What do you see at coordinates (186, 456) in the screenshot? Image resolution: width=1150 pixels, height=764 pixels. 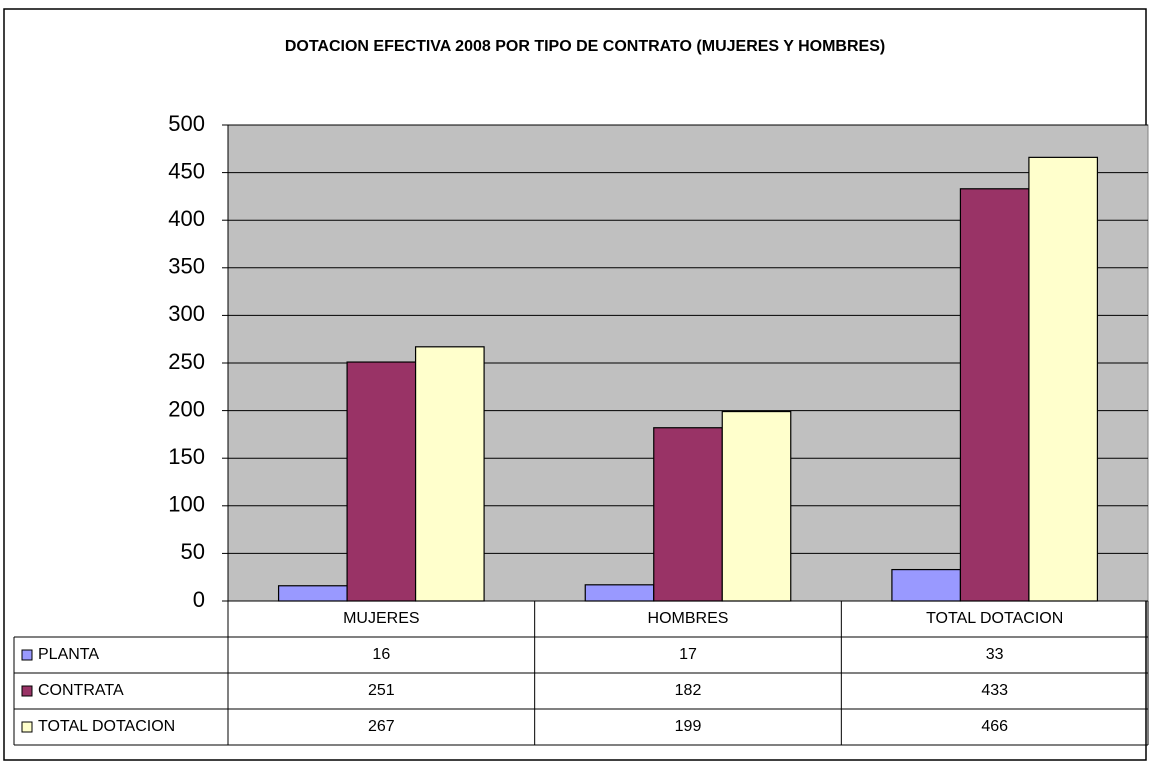 I see `y-tick-label: 150` at bounding box center [186, 456].